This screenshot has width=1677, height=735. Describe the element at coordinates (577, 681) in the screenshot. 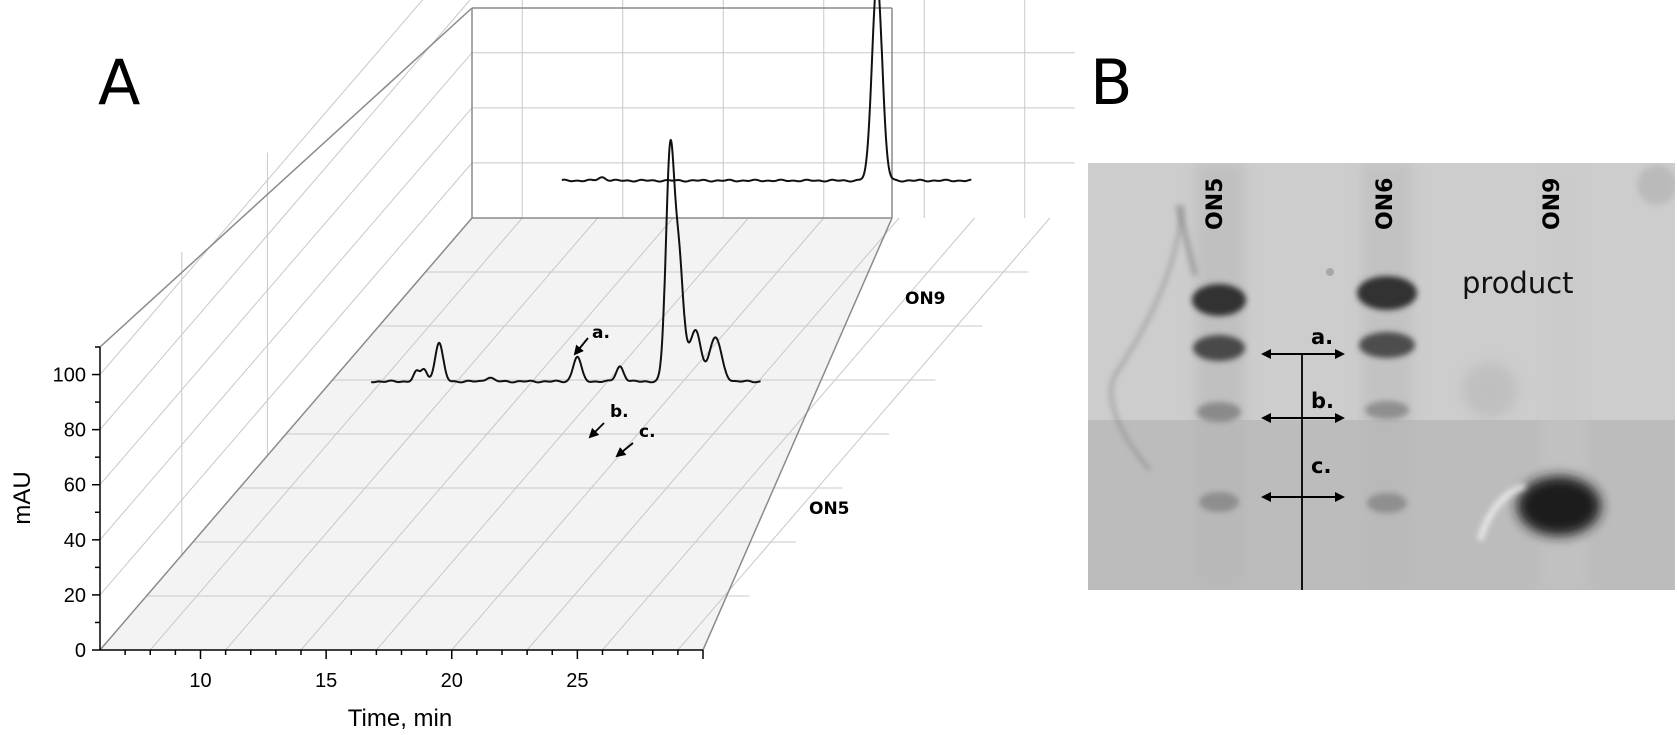

I see `x-tick-label: 25` at that location.